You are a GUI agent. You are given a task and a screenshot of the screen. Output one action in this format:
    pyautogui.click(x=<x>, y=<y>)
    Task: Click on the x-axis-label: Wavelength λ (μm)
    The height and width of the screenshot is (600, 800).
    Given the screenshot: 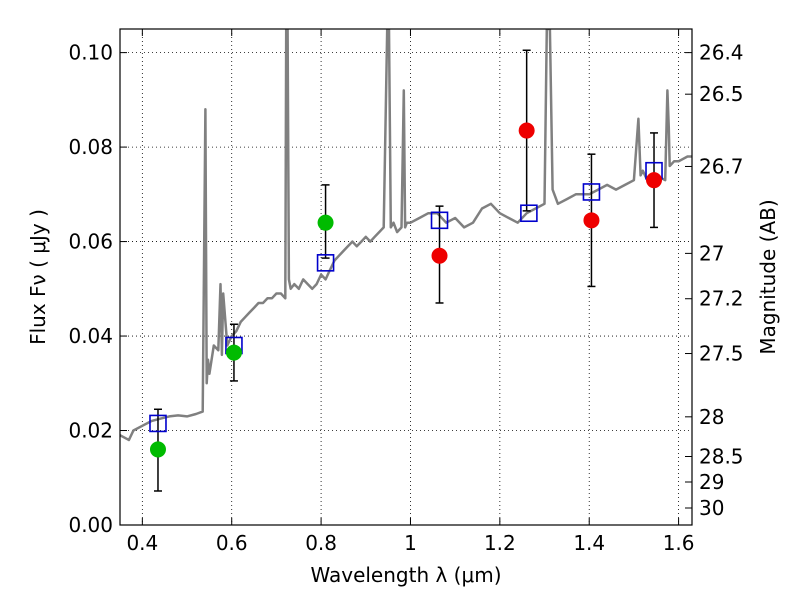 What is the action you would take?
    pyautogui.click(x=405, y=575)
    